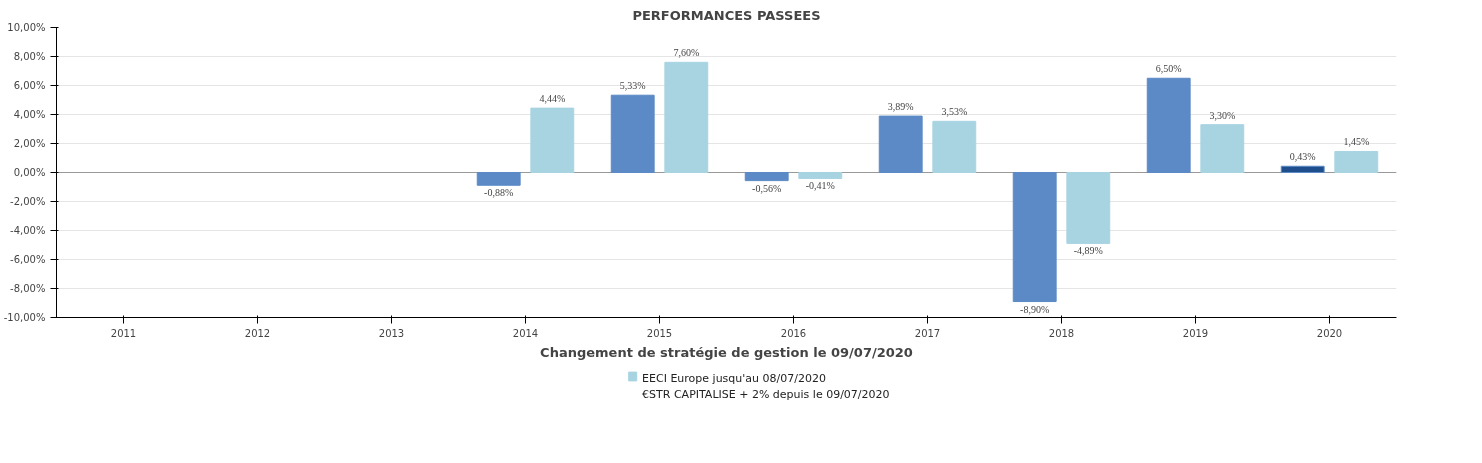 The height and width of the screenshot is (463, 1482). What do you see at coordinates (1061, 333) in the screenshot?
I see `x-tick-label: 2018` at bounding box center [1061, 333].